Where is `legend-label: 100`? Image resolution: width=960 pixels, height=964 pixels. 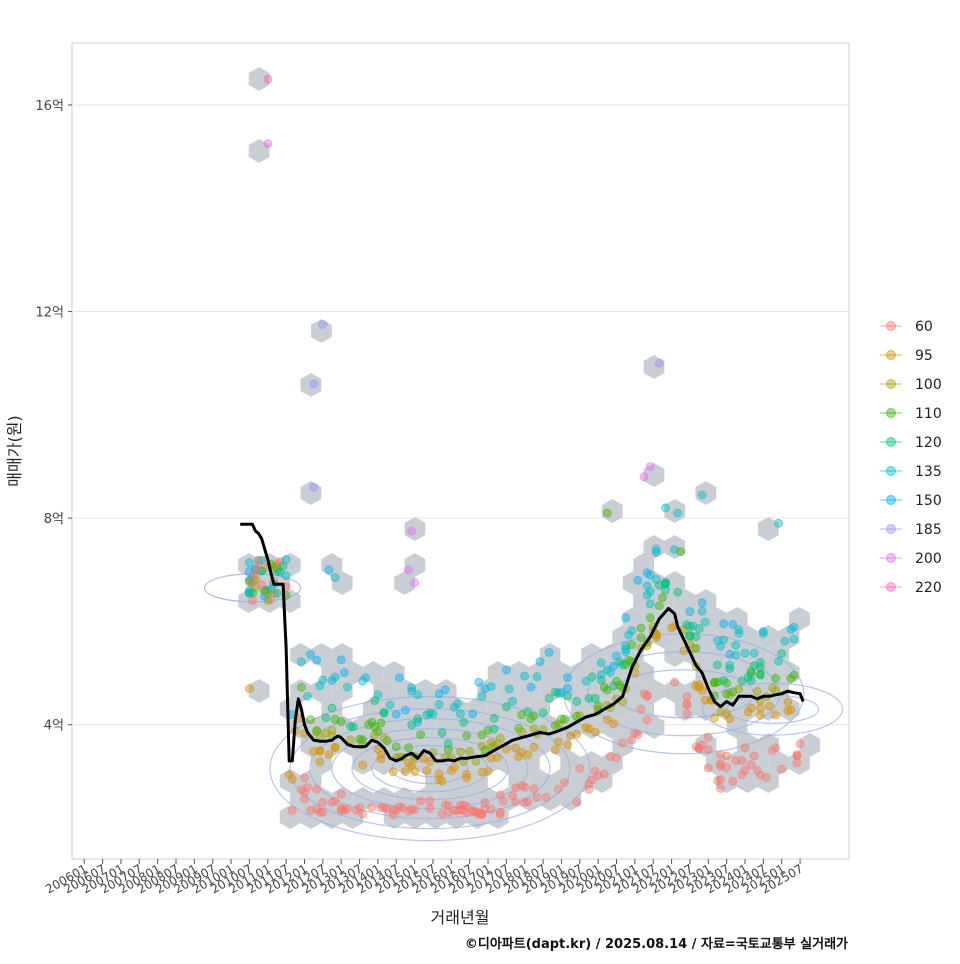
legend-label: 100 is located at coordinates (928, 385).